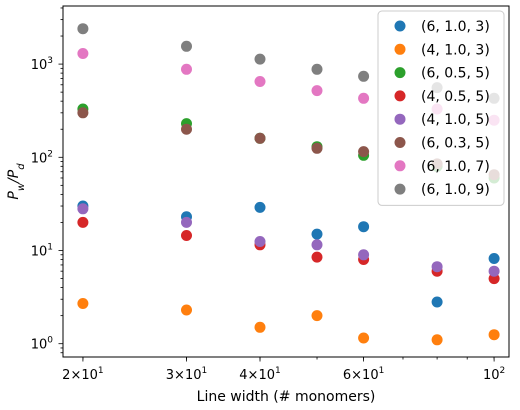 This screenshot has height=410, width=520. What do you see at coordinates (455, 74) in the screenshot?
I see `legend-label: (6, 0.5, 5)` at bounding box center [455, 74].